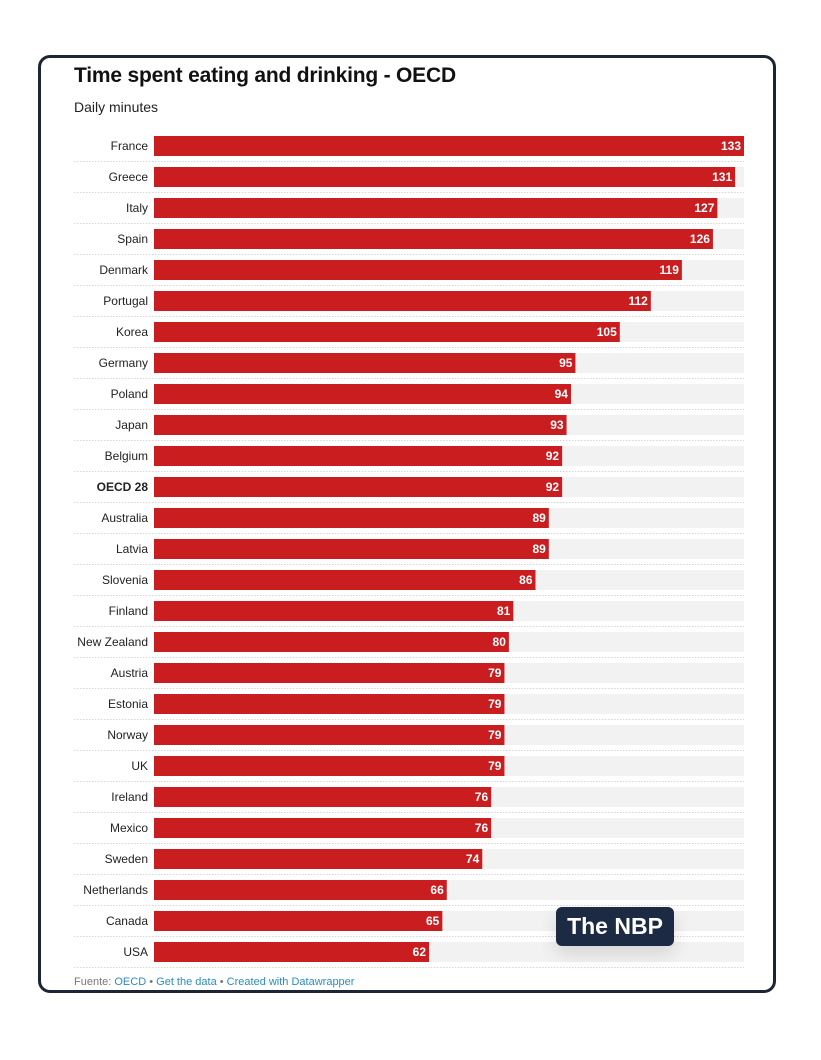  I want to click on category-label: Germany, so click(123, 363).